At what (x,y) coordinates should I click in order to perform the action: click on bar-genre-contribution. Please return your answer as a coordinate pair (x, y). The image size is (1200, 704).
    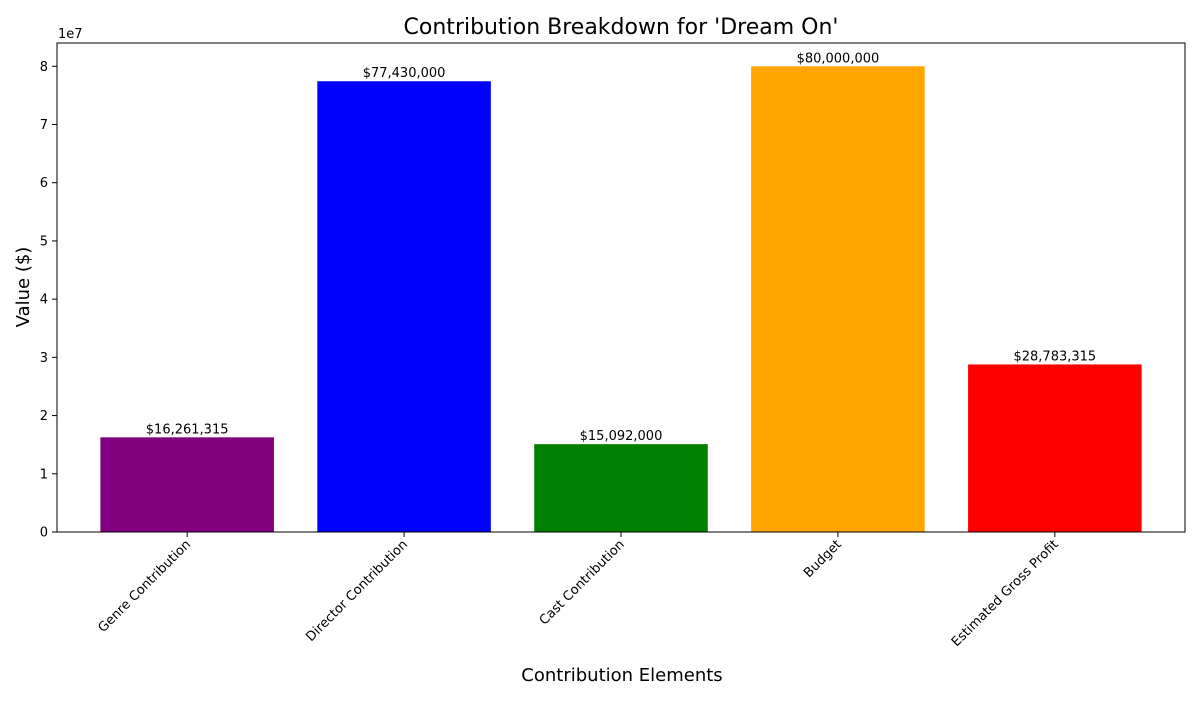
    Looking at the image, I should click on (187, 484).